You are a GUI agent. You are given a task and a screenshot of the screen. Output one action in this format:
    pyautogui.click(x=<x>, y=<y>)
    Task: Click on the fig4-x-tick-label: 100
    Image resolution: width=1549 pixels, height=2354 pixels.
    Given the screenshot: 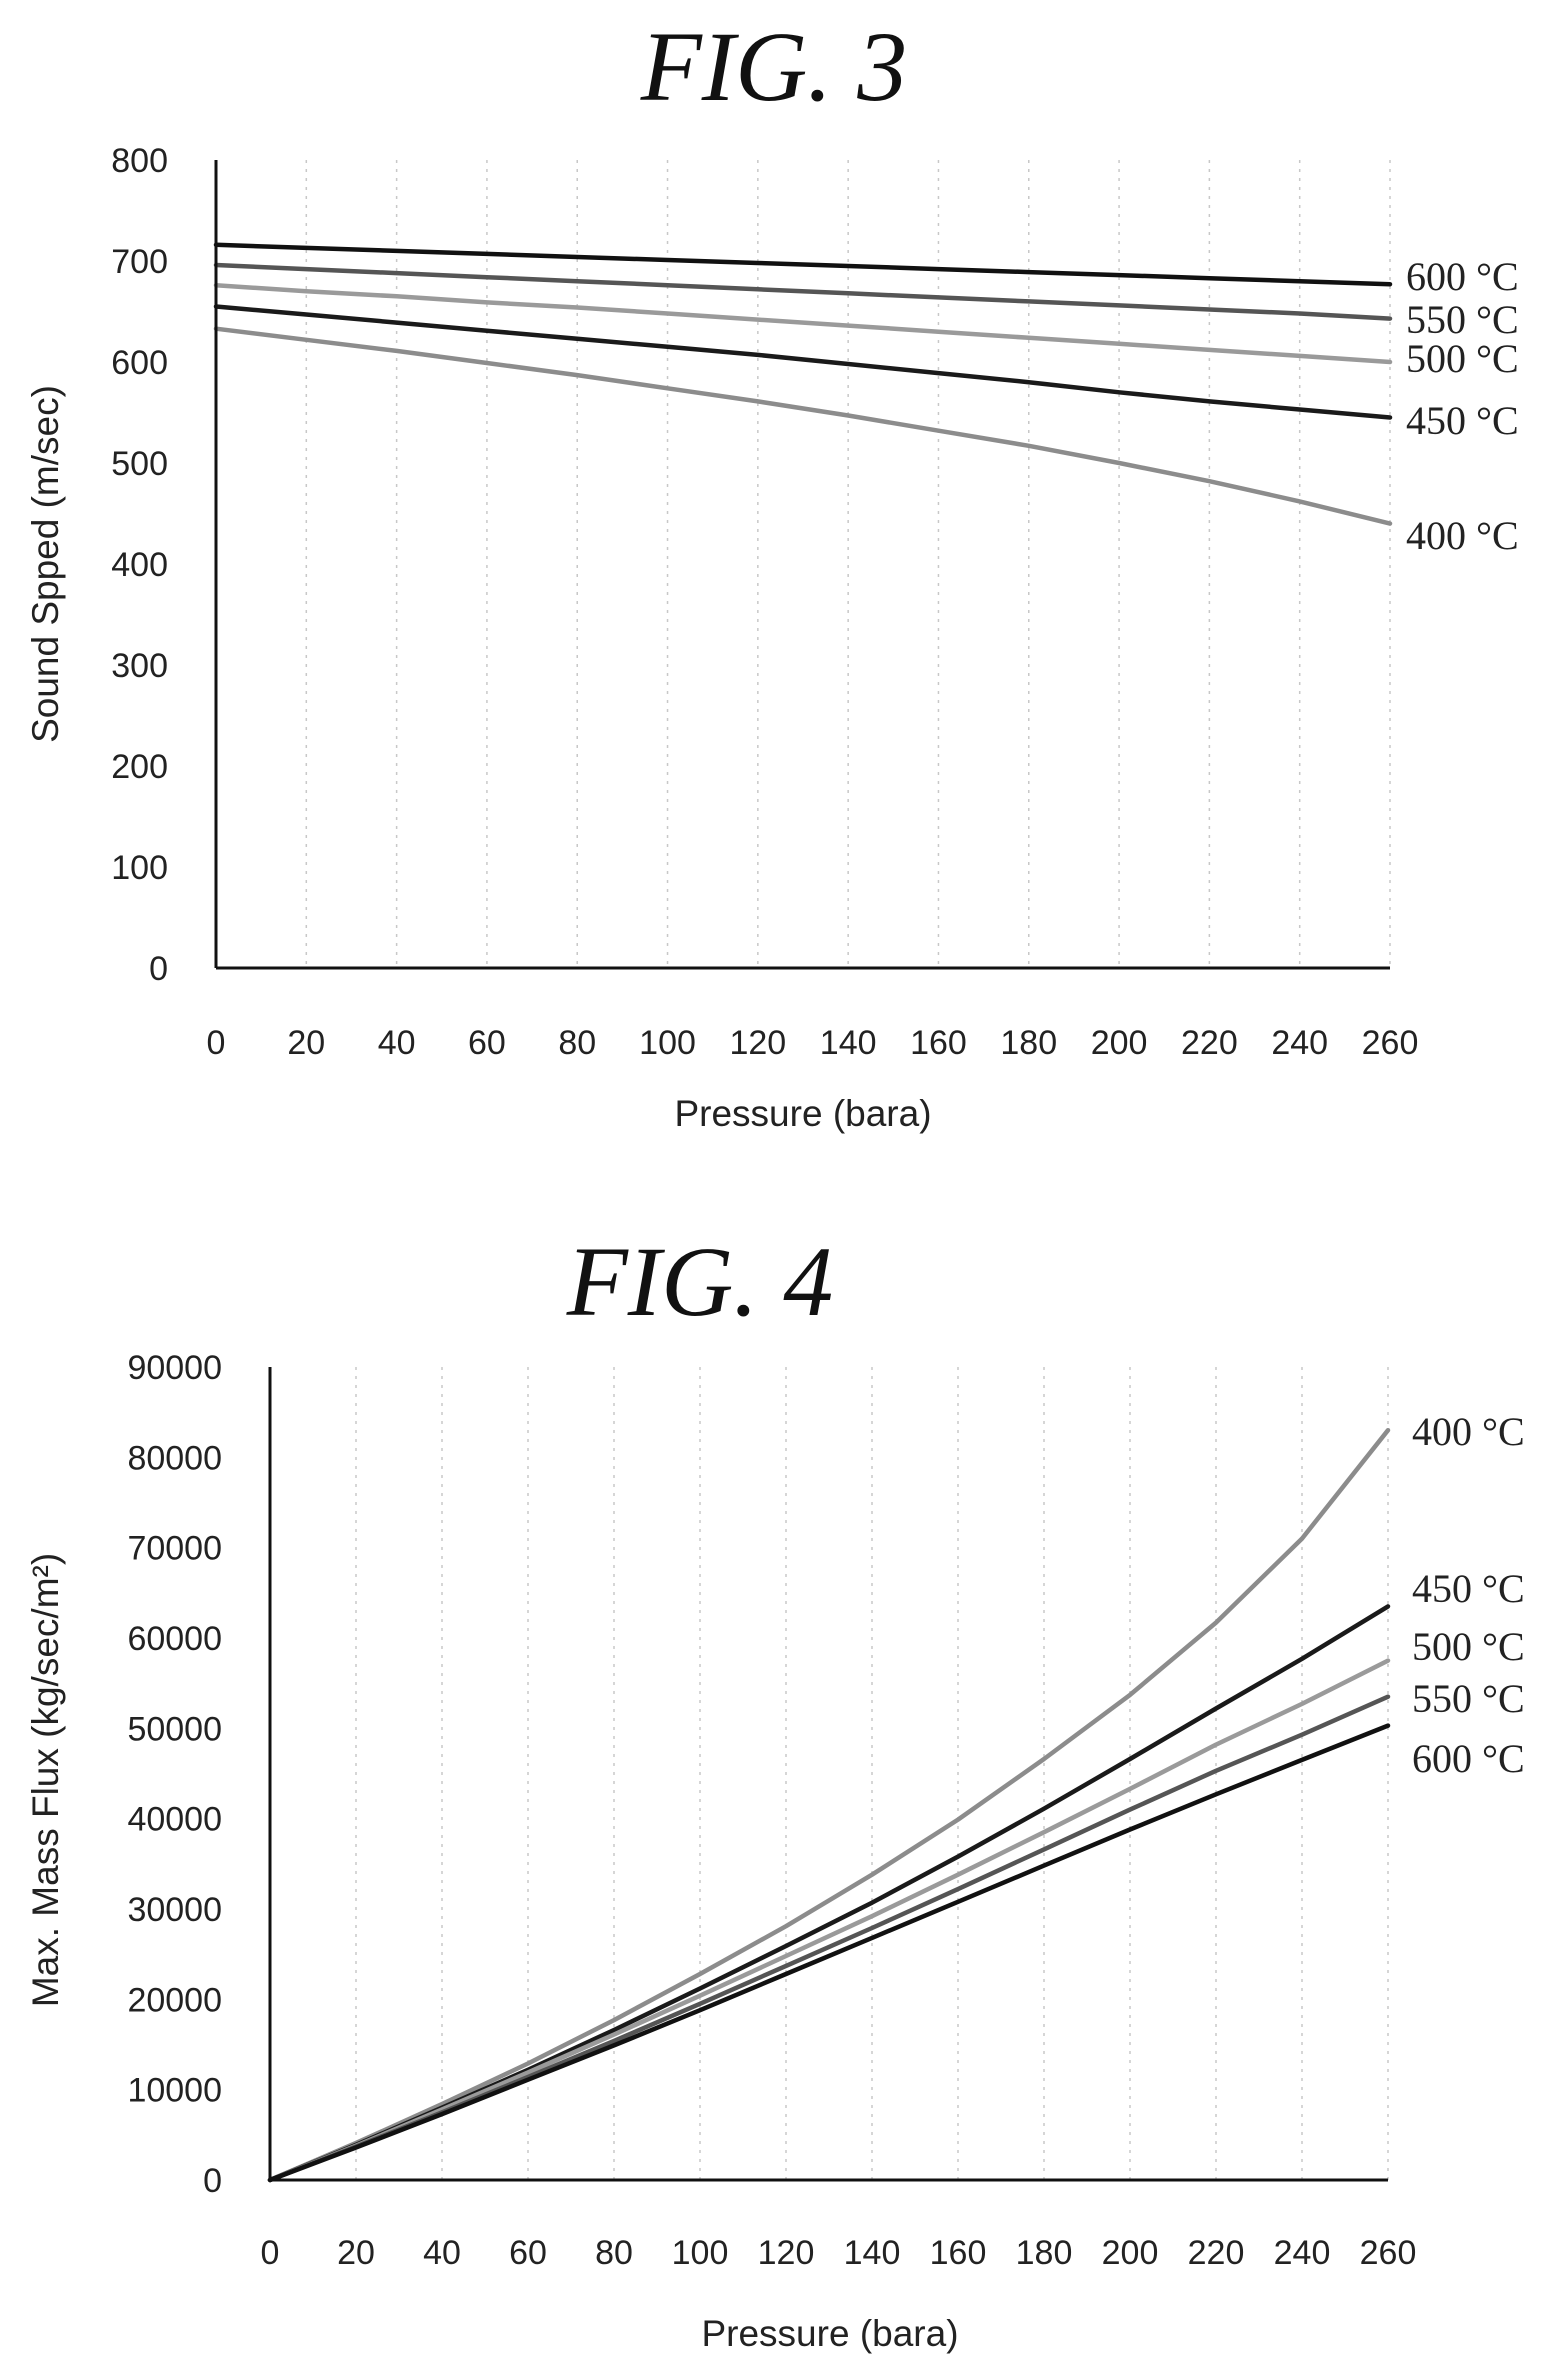 What is the action you would take?
    pyautogui.click(x=700, y=2253)
    